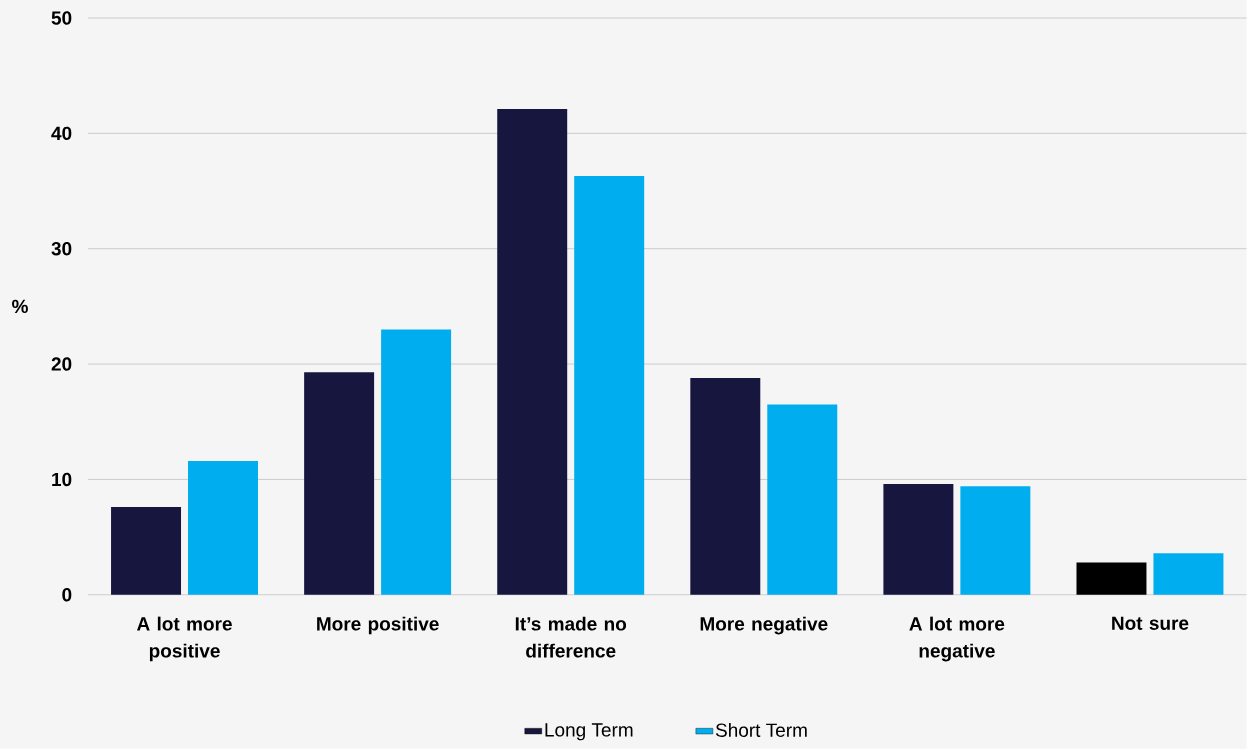 This screenshot has height=749, width=1247. I want to click on legend-label: Long Term, so click(589, 732).